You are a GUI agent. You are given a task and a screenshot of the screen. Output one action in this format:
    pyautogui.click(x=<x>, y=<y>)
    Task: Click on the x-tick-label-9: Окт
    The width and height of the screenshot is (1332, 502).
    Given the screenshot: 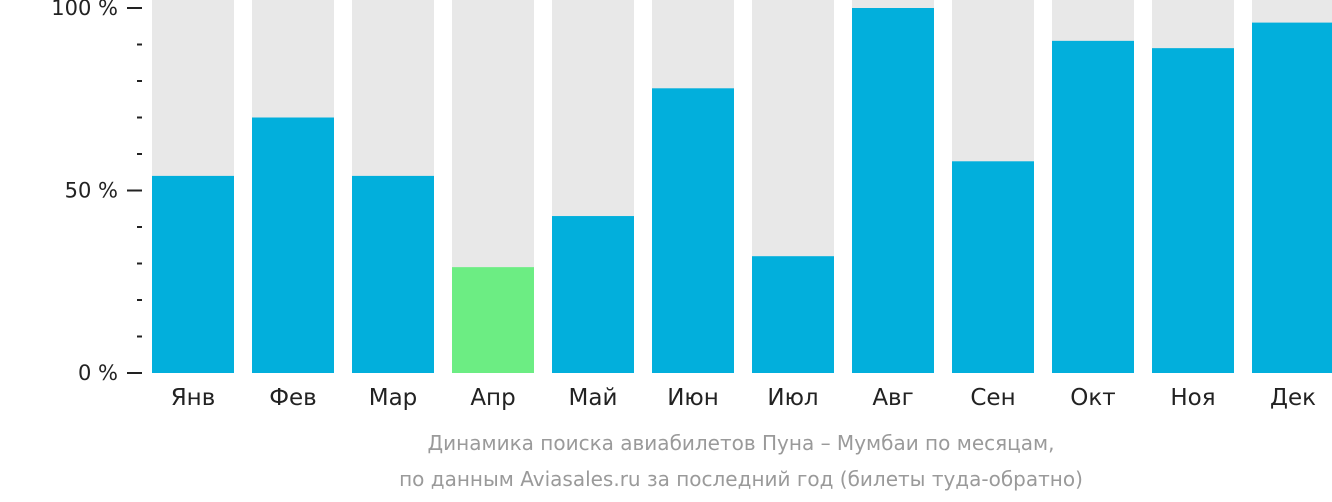 What is the action you would take?
    pyautogui.click(x=1092, y=398)
    